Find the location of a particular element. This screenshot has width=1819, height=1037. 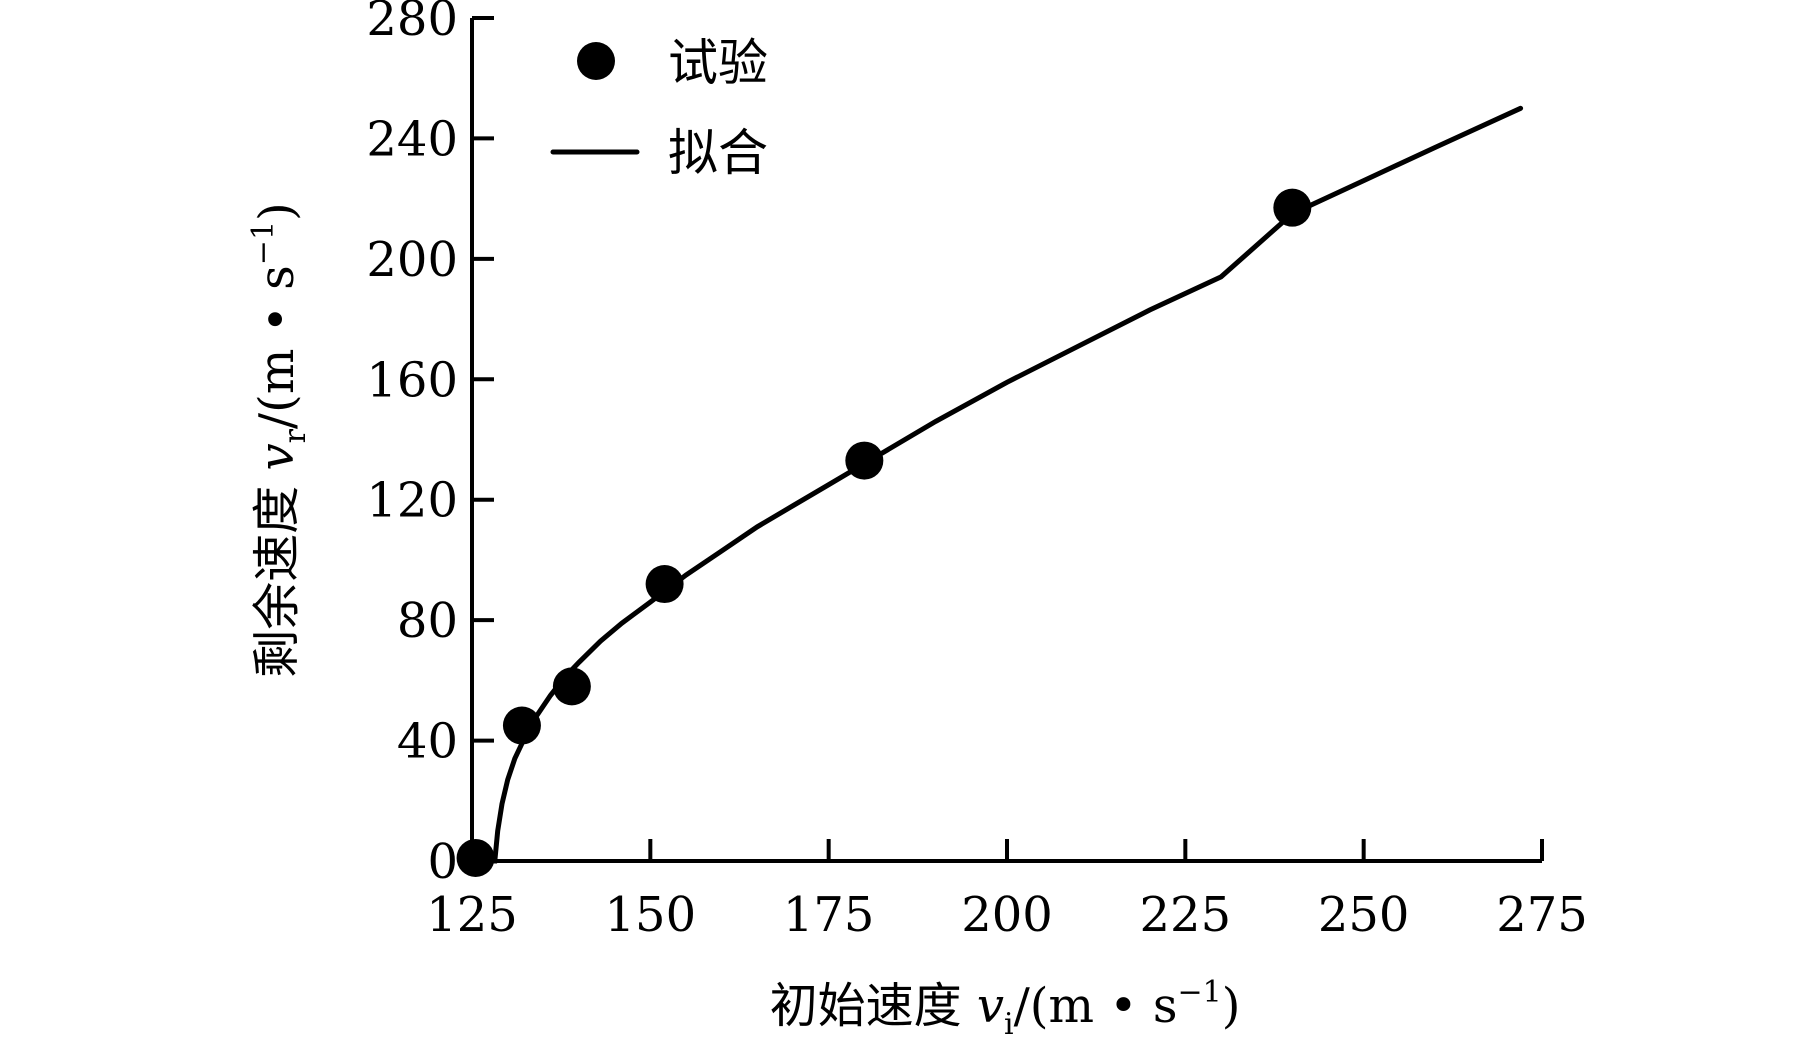

y-tick-label-0: 0 is located at coordinates (442, 862).